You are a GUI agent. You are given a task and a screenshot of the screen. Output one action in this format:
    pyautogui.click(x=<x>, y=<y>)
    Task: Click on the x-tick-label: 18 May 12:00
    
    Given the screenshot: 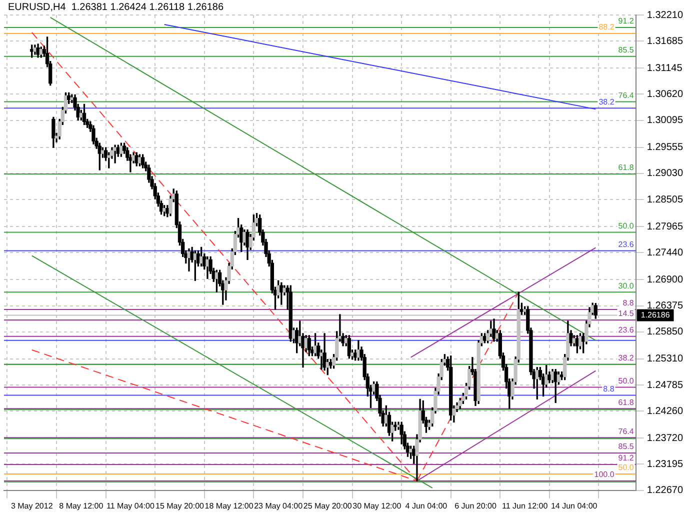 What is the action you would take?
    pyautogui.click(x=229, y=505)
    